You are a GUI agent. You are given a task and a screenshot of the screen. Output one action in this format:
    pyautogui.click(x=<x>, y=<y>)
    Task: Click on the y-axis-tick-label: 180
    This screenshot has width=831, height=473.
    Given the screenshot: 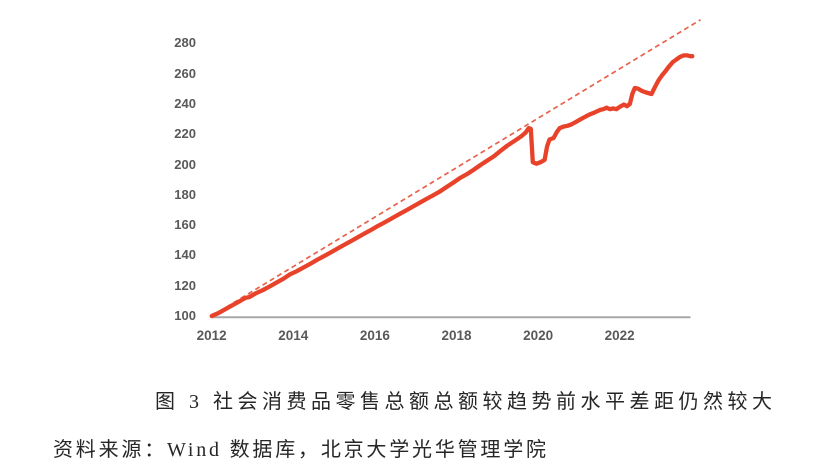 What is the action you would take?
    pyautogui.click(x=185, y=194)
    